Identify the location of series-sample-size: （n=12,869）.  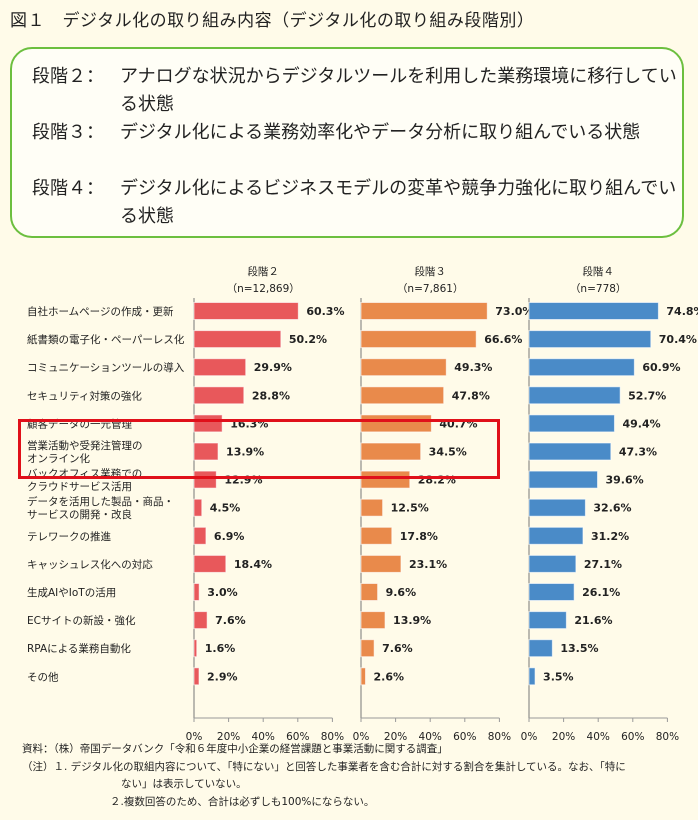
(263, 289).